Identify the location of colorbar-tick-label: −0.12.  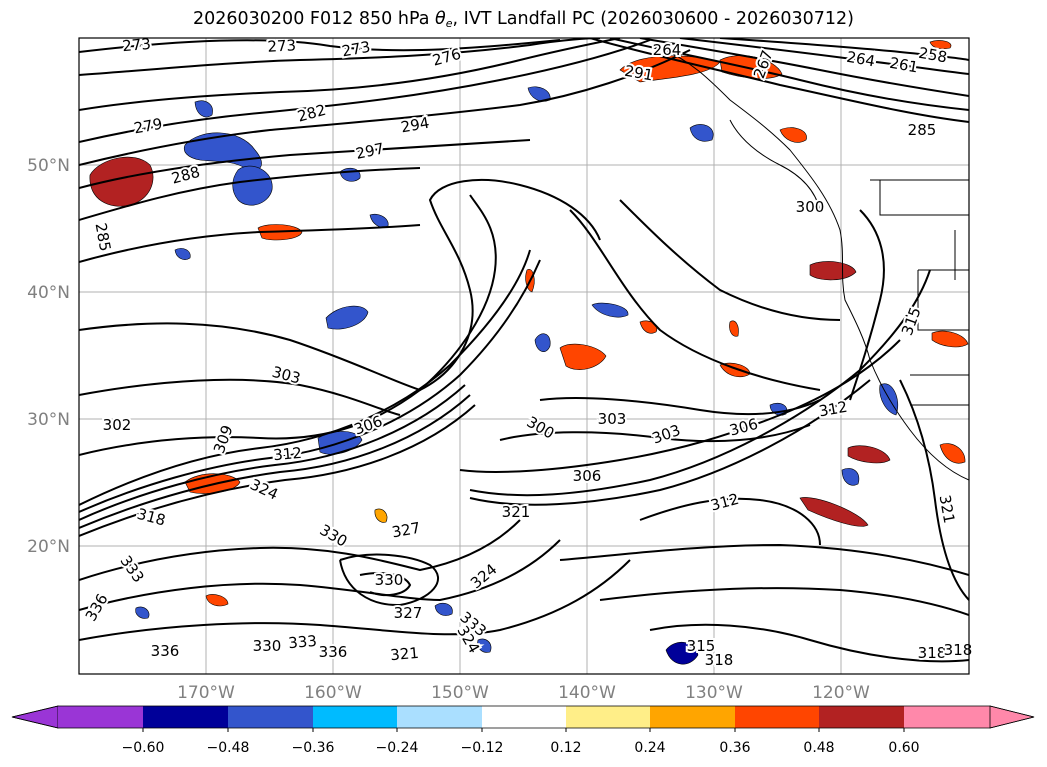
(482, 748).